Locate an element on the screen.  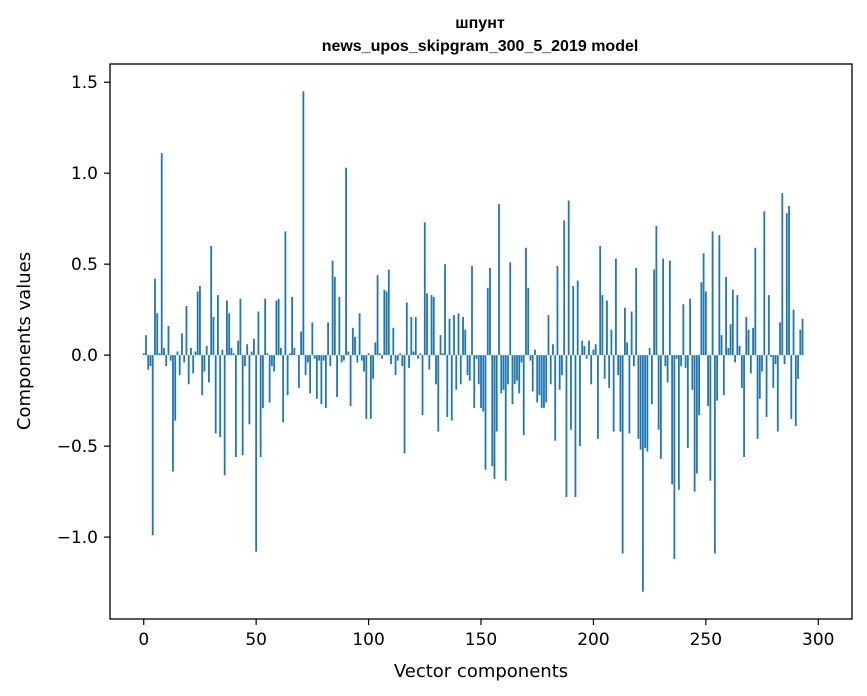
y-tick-label: 1.0 is located at coordinates (84, 174).